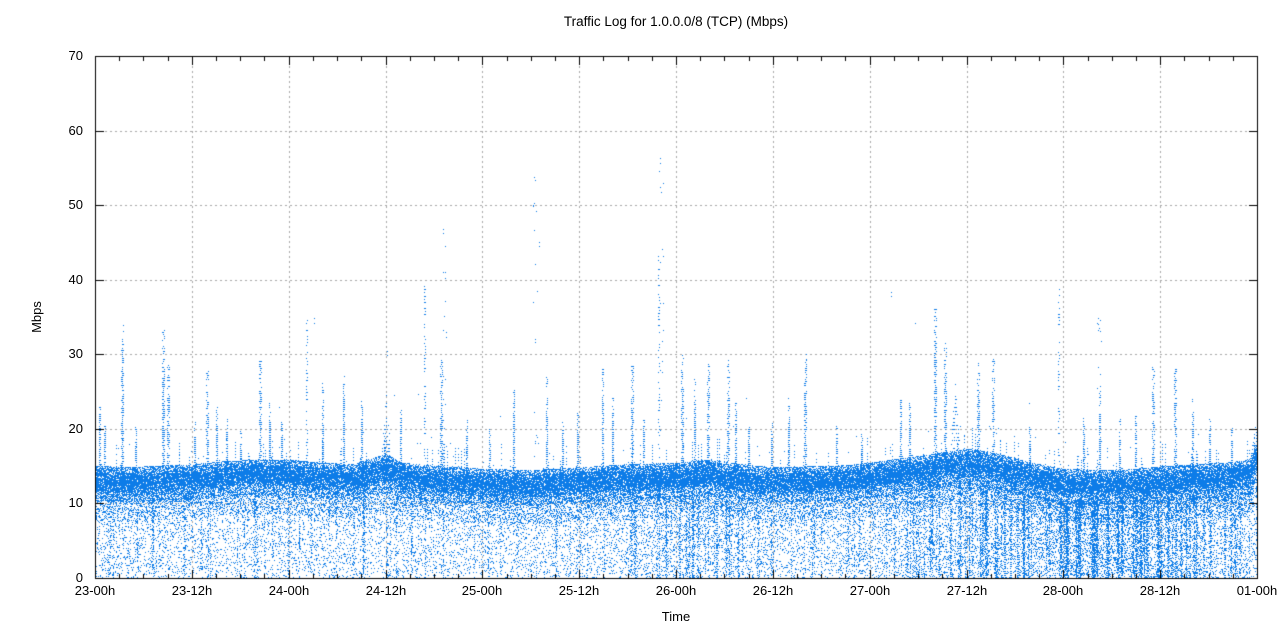 Image resolution: width=1280 pixels, height=640 pixels. I want to click on x-tick-label: 26-00h, so click(676, 590).